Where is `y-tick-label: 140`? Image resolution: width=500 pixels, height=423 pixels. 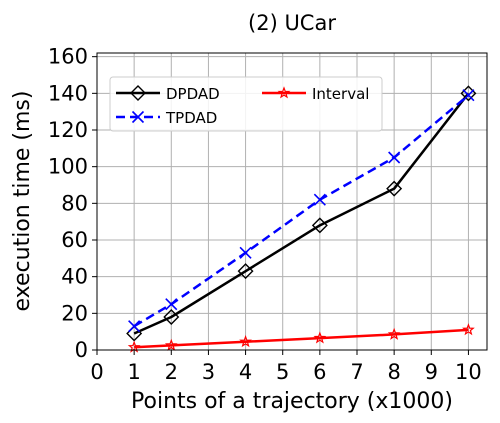 y-tick-label: 140 is located at coordinates (68, 93).